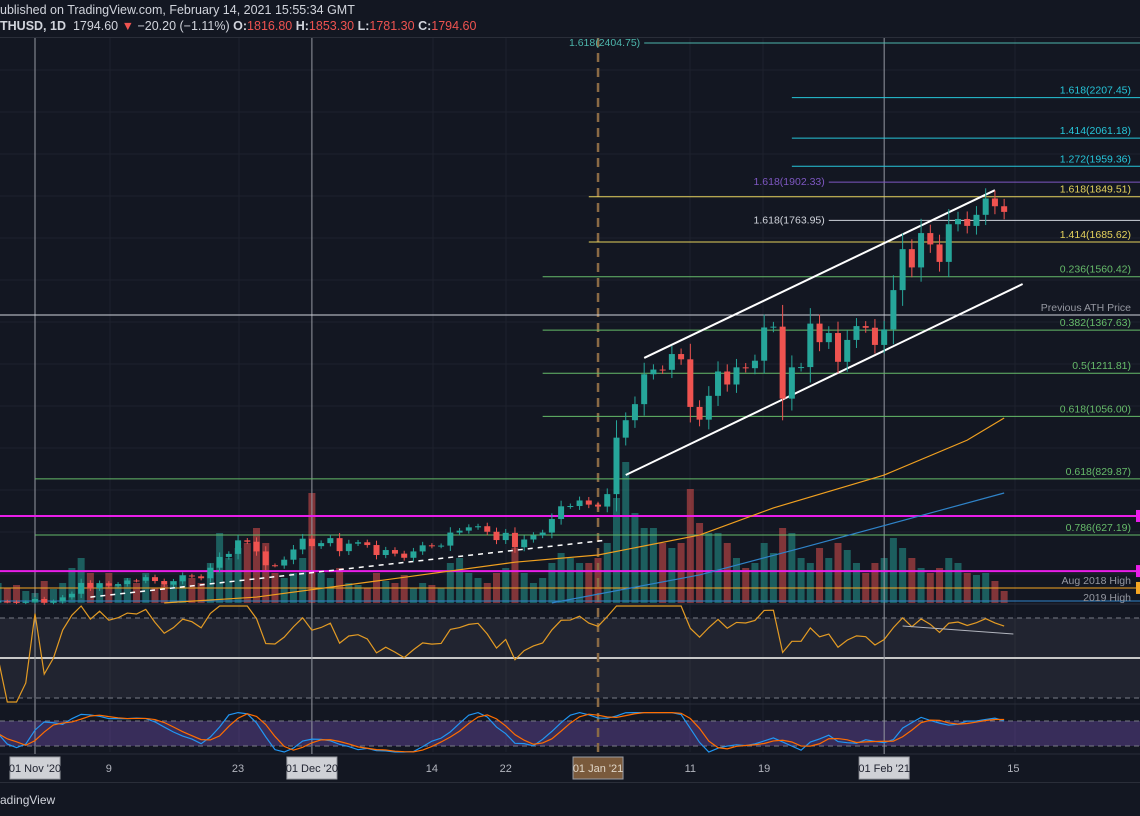 Image resolution: width=1140 pixels, height=816 pixels. I want to click on stoch-rsi-panel, so click(502, 732).